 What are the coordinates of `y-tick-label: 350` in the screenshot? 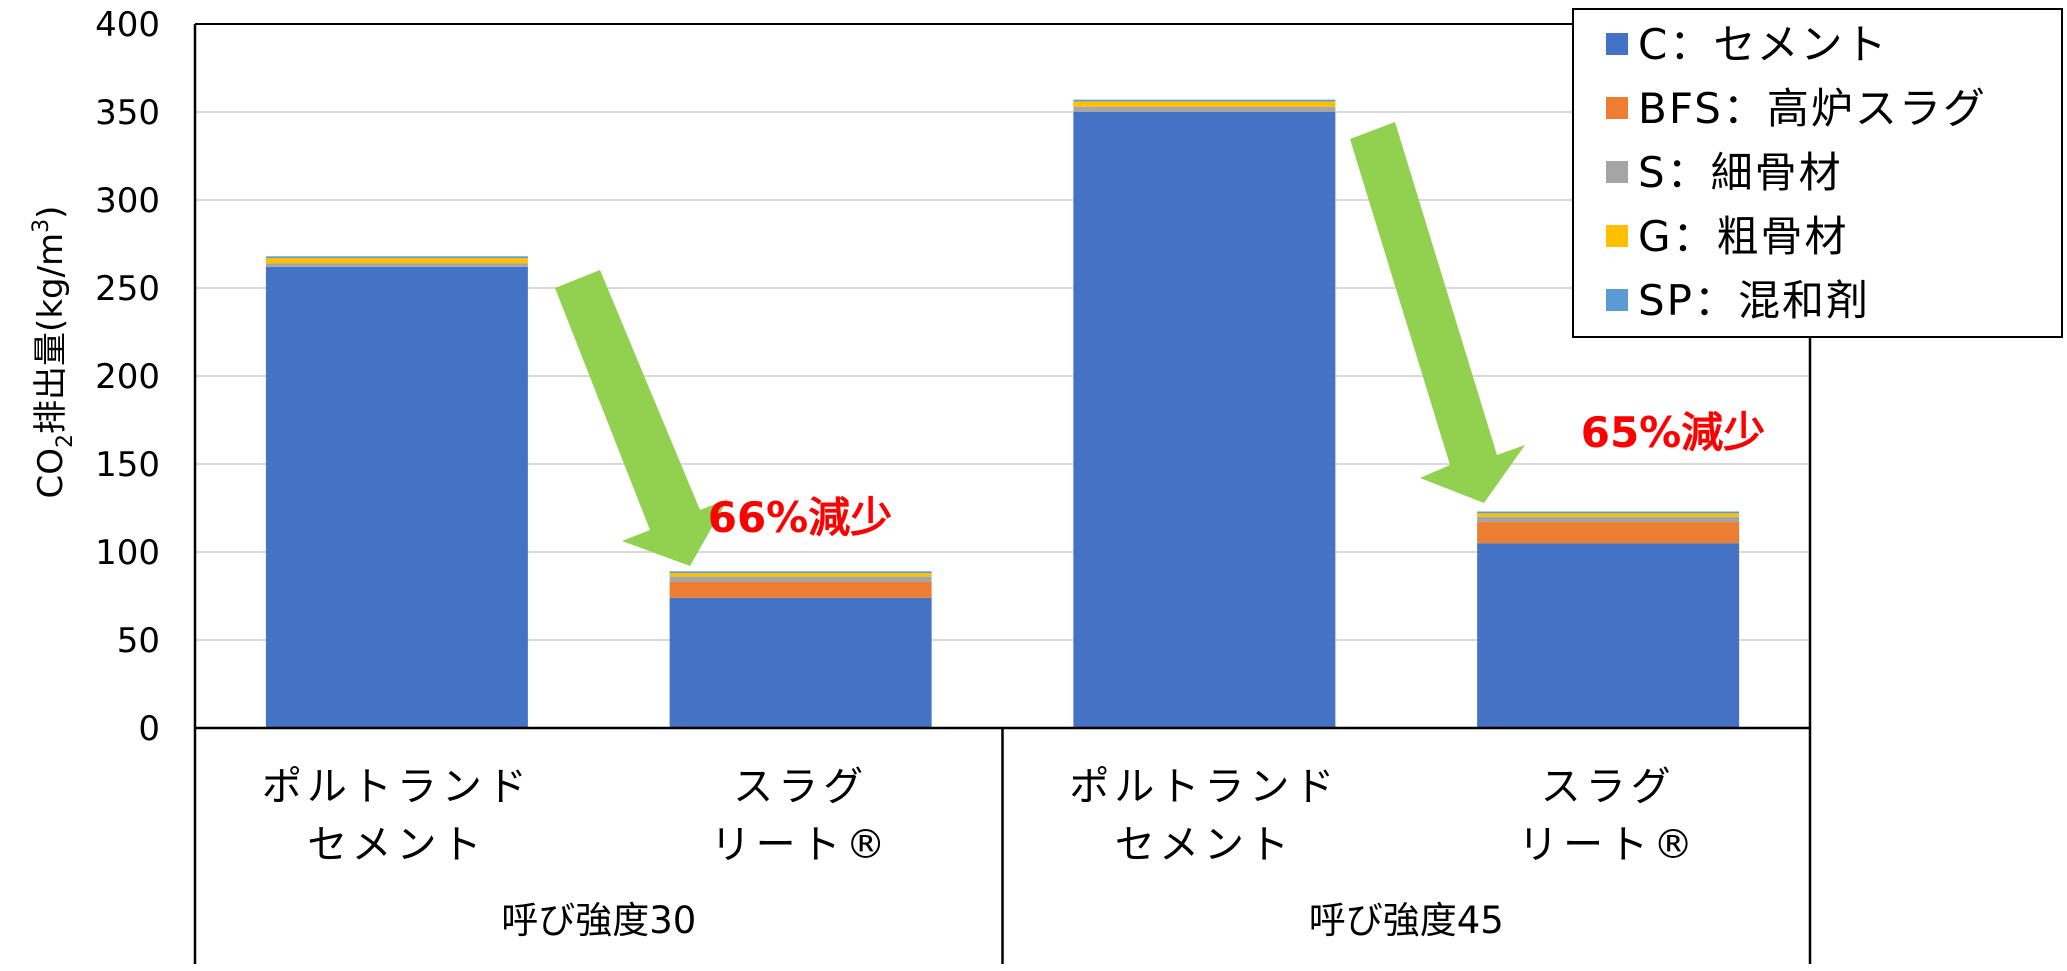 It's located at (127, 113).